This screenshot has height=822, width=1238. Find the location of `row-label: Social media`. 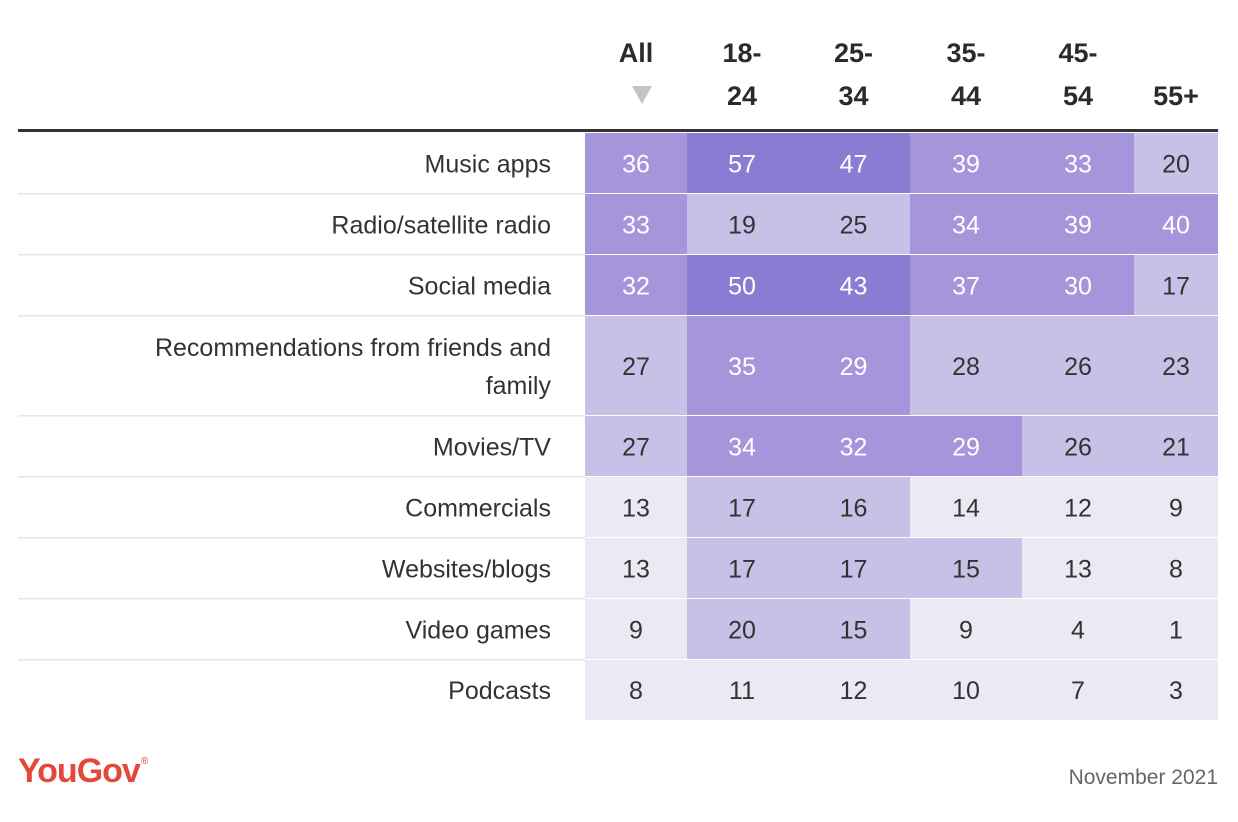

row-label: Social media is located at coordinates (479, 287).